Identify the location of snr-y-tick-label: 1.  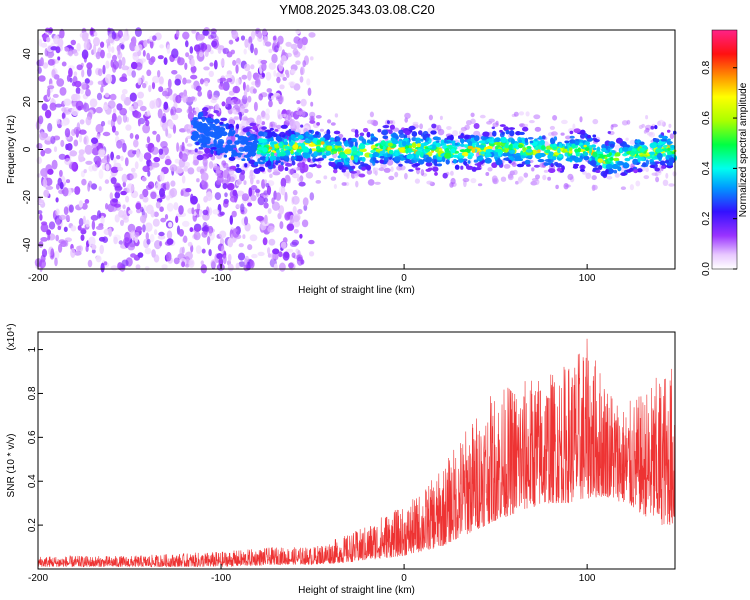
(32, 349).